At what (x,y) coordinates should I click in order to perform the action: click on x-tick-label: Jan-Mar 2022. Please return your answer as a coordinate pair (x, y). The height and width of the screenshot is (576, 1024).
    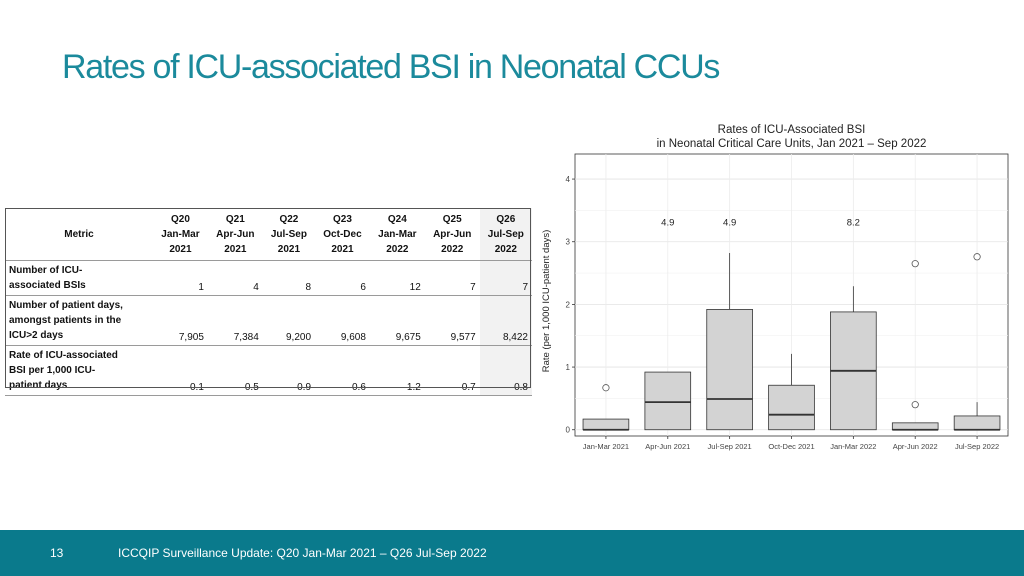
    Looking at the image, I should click on (853, 446).